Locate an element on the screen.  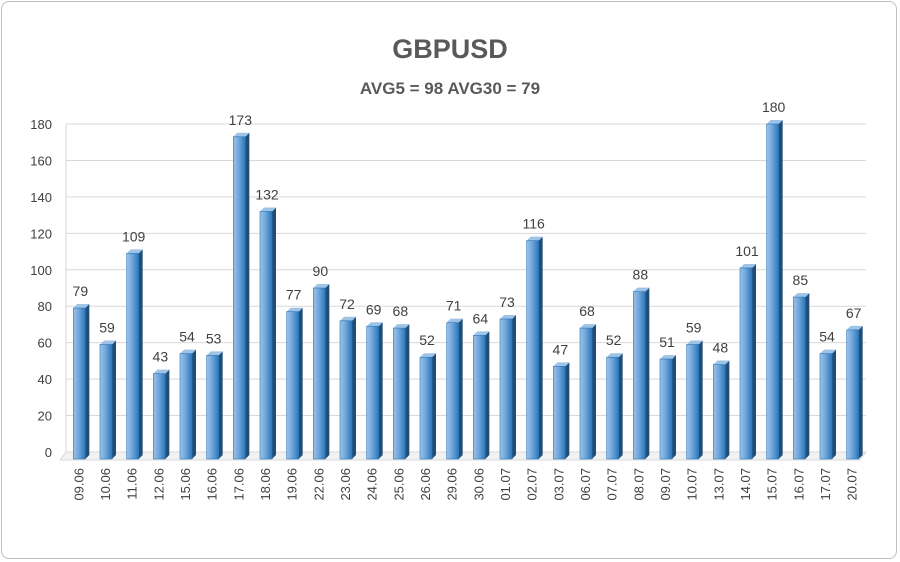
x-tick-label: 23.06 is located at coordinates (345, 484).